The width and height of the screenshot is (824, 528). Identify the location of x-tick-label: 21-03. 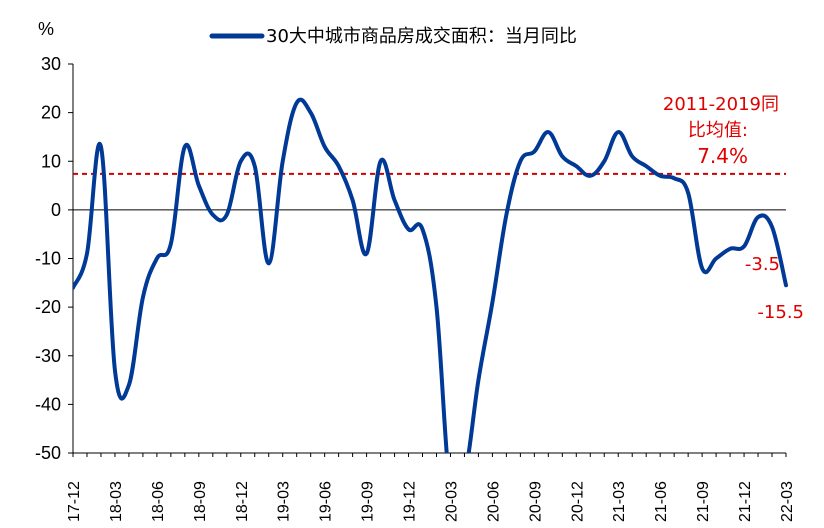
(619, 501).